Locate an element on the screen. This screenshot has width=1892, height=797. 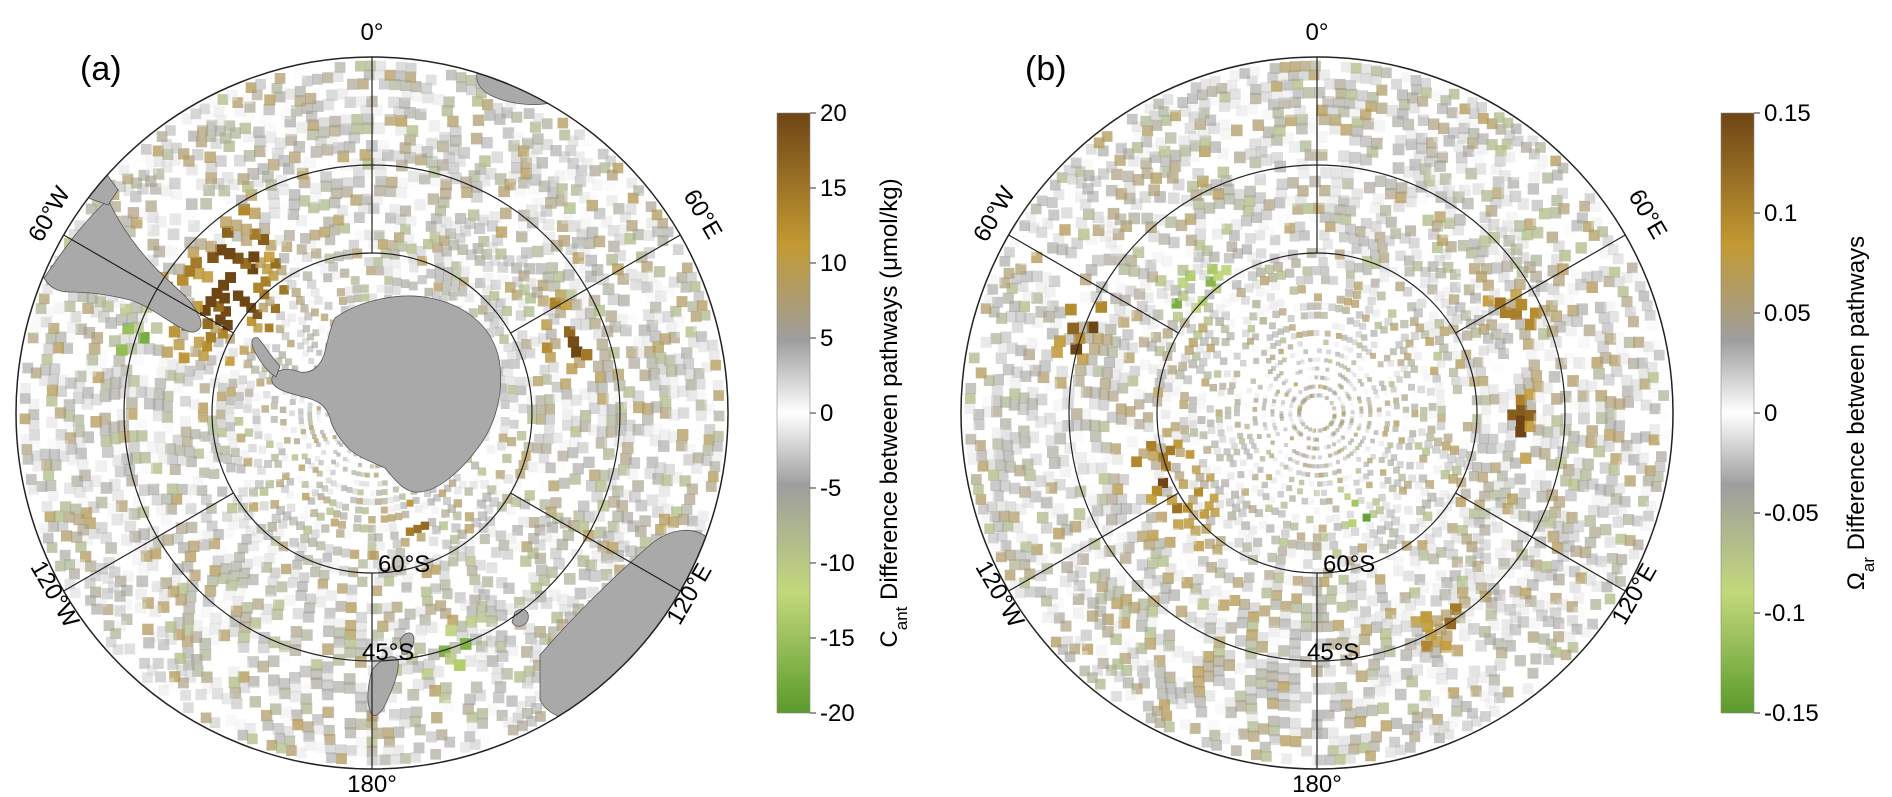
meridian-120w is located at coordinates (148, 542).